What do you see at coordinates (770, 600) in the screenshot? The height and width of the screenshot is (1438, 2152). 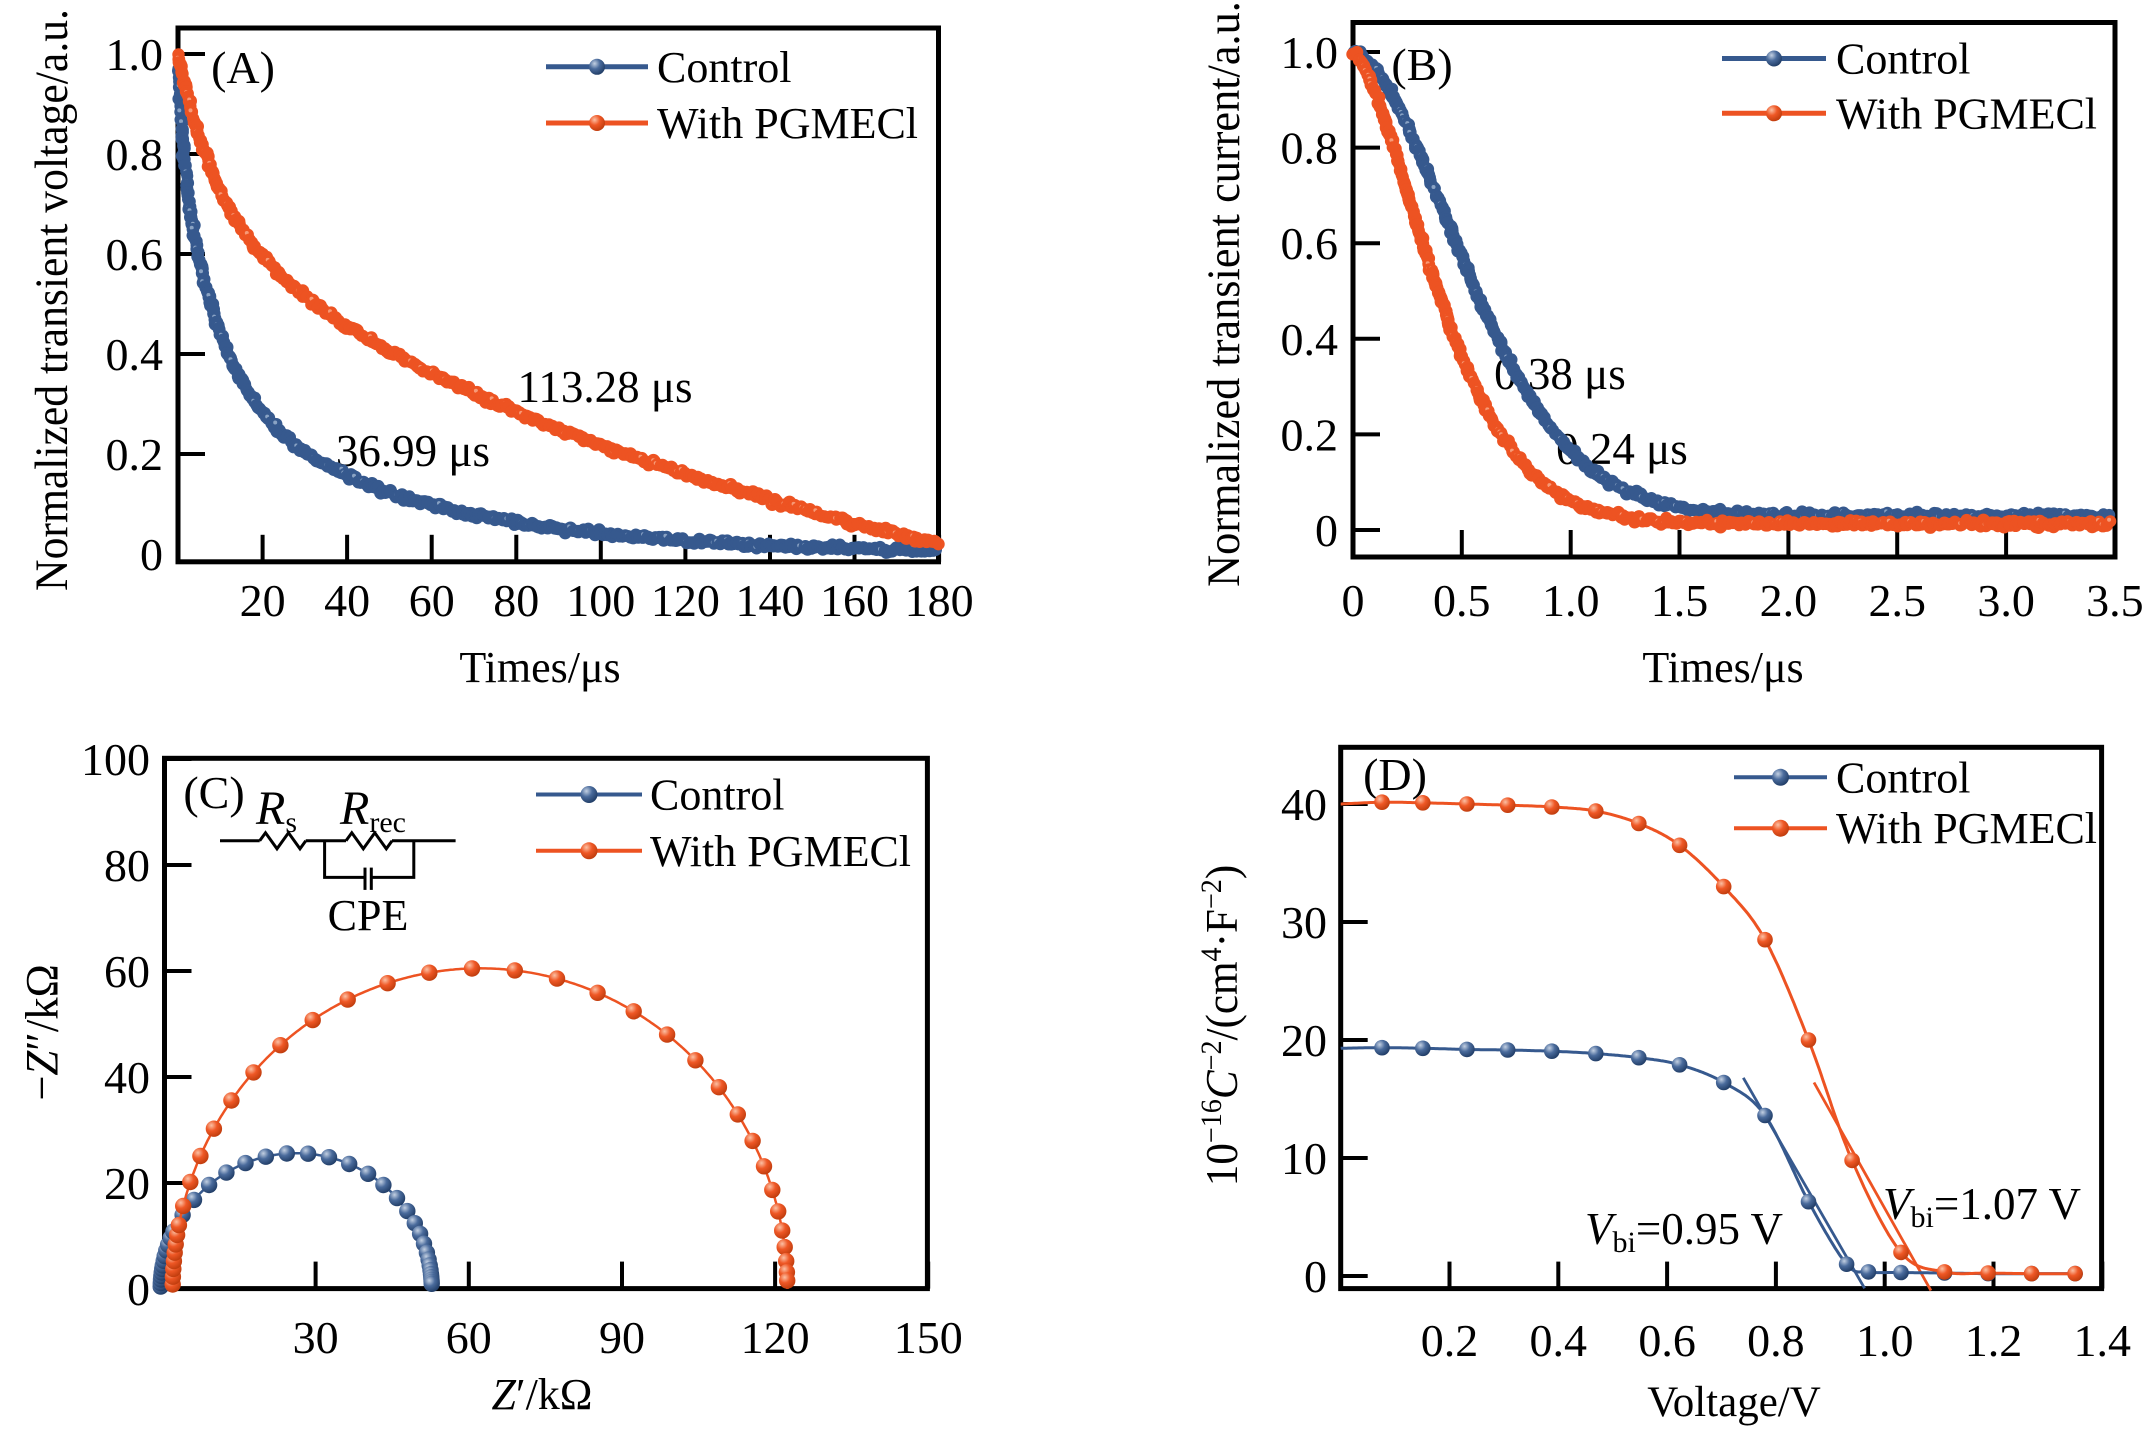 I see `svg-text: 140` at bounding box center [770, 600].